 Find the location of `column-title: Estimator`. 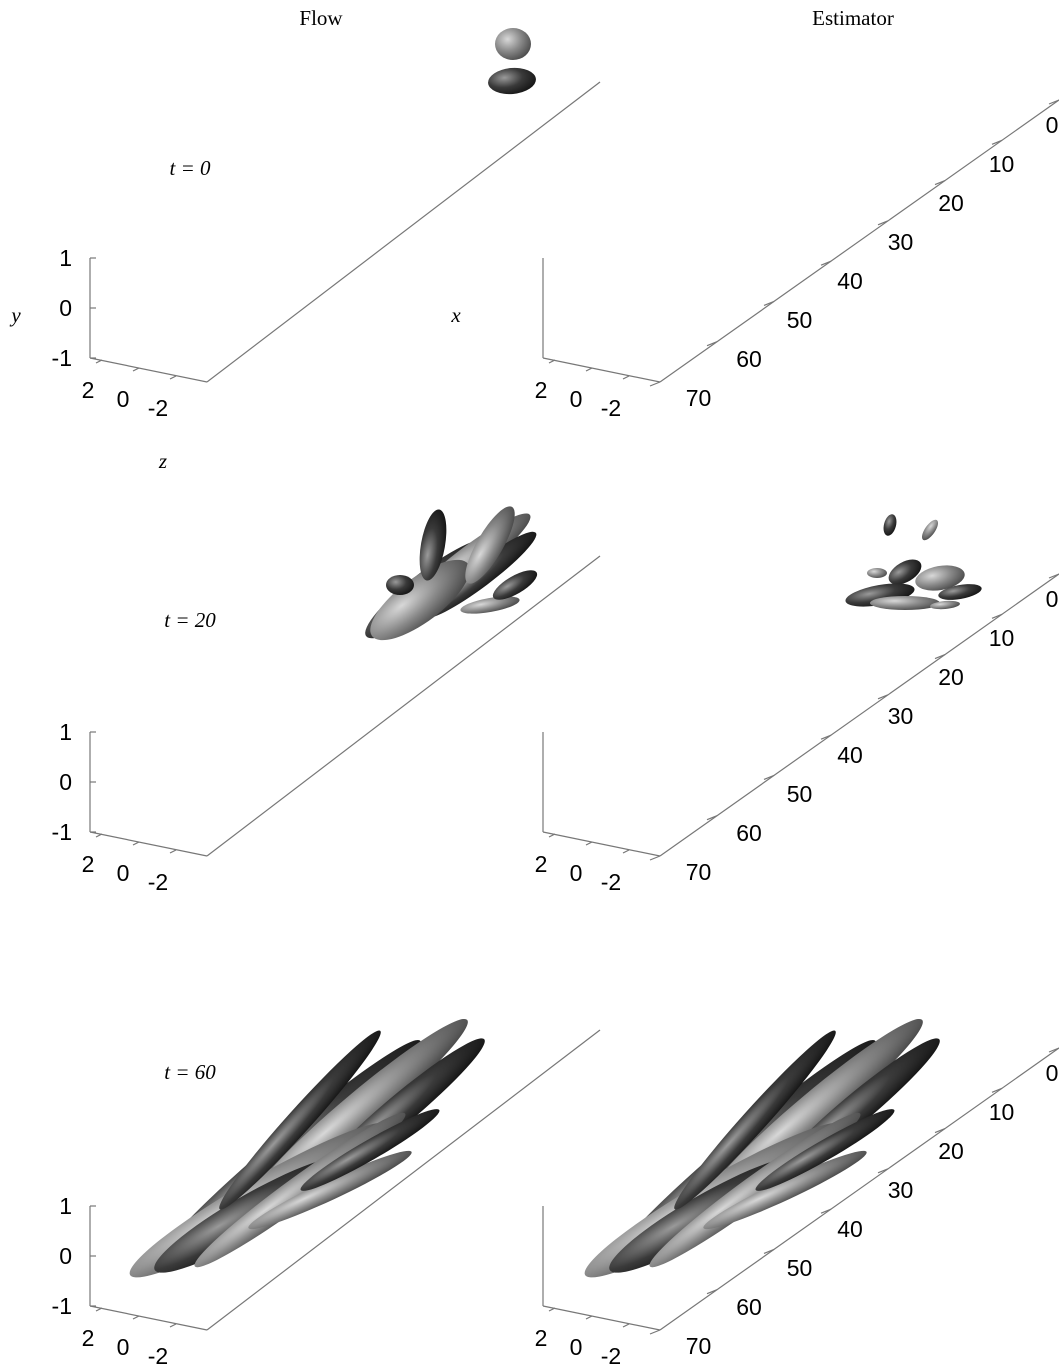

column-title: Estimator is located at coordinates (853, 18).